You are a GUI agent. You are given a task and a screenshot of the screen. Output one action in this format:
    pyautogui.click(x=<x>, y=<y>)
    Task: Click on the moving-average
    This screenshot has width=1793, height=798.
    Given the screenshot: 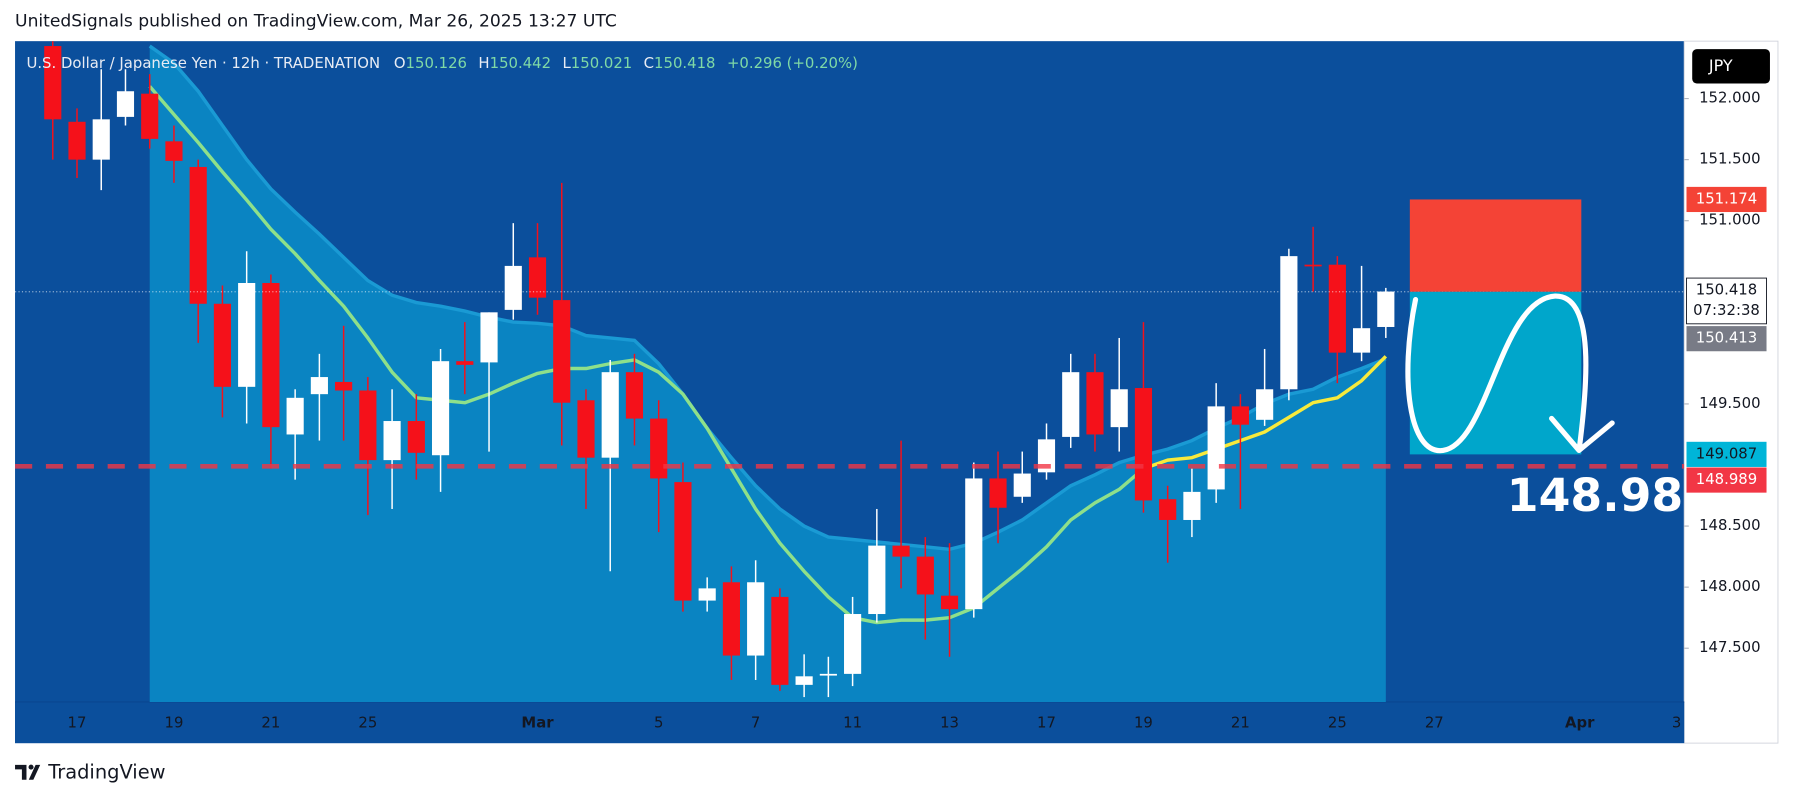 What is the action you would take?
    pyautogui.click(x=1265, y=413)
    